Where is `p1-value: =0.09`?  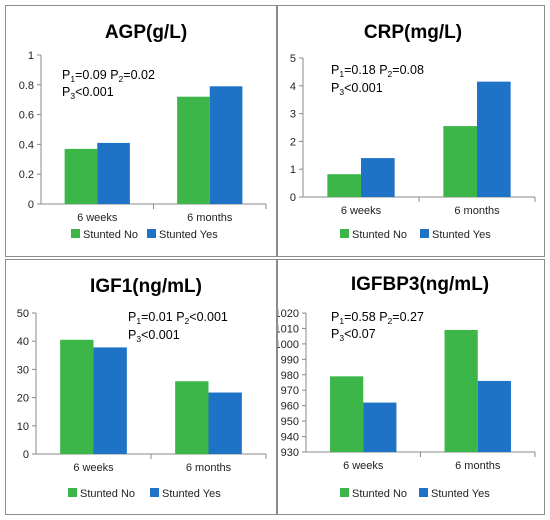
p1-value: =0.09 is located at coordinates (92, 75).